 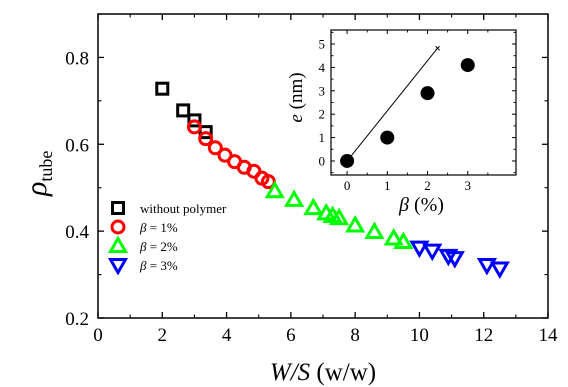 I want to click on inset-x-axis-title: β (%), so click(x=421, y=205).